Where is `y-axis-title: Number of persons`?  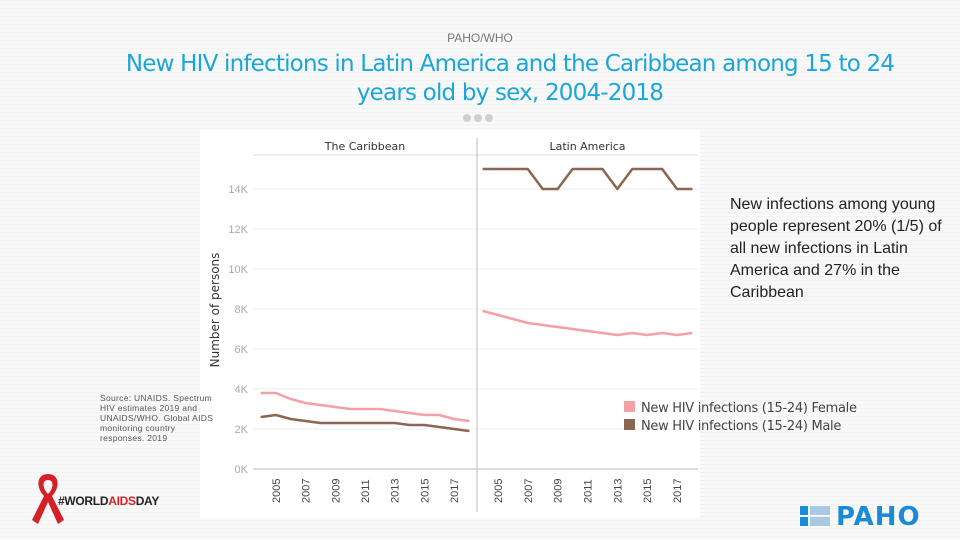
y-axis-title: Number of persons is located at coordinates (215, 310).